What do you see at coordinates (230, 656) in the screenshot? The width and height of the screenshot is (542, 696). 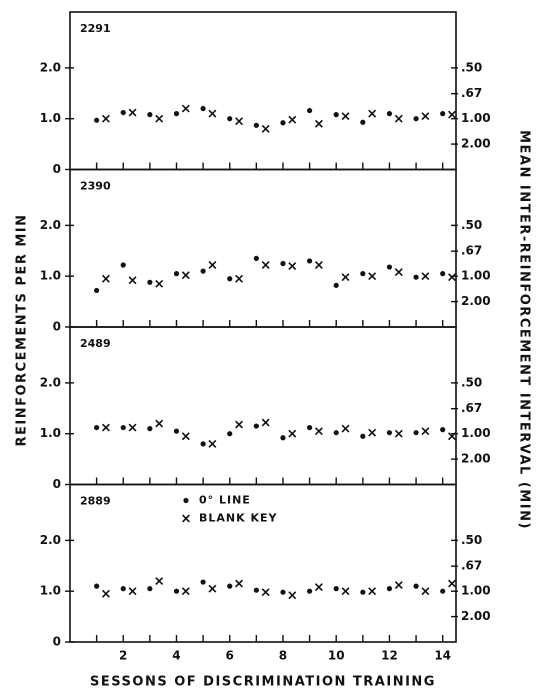 I see `x-tick-label: 6` at bounding box center [230, 656].